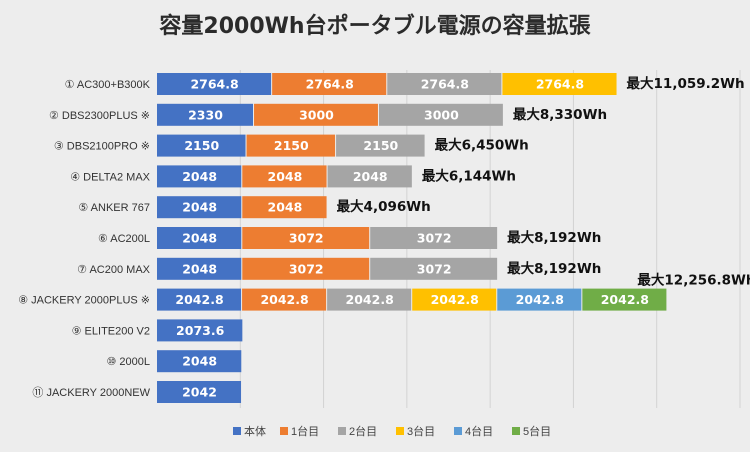  Describe the element at coordinates (469, 175) in the screenshot. I see `total-label: 最大6,144Wh` at that location.